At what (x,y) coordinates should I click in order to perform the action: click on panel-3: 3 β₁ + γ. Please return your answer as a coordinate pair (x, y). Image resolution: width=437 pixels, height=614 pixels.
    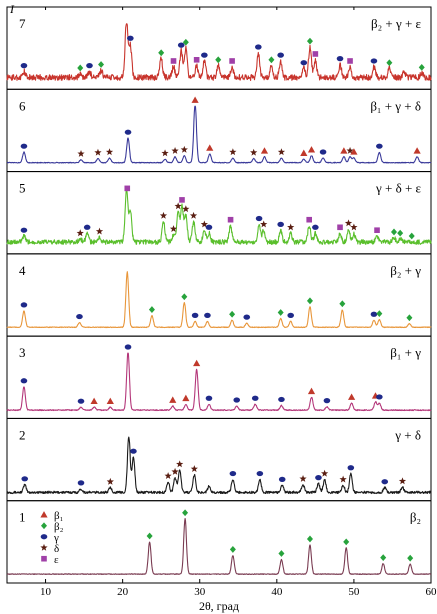
    Looking at the image, I should click on (219, 377).